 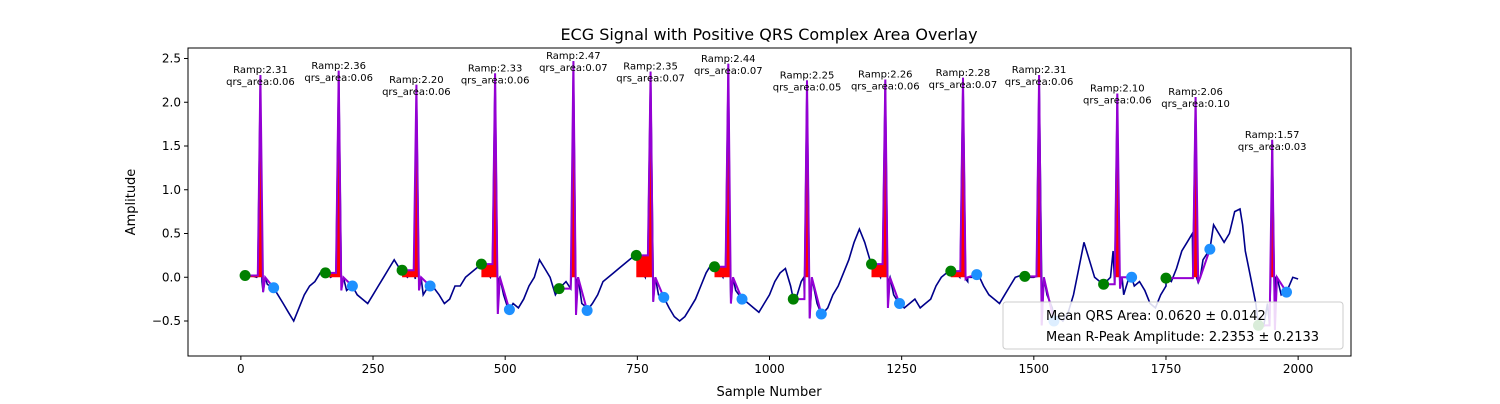 I want to click on annotation-ramp: Ramp:2.06, so click(x=1195, y=92).